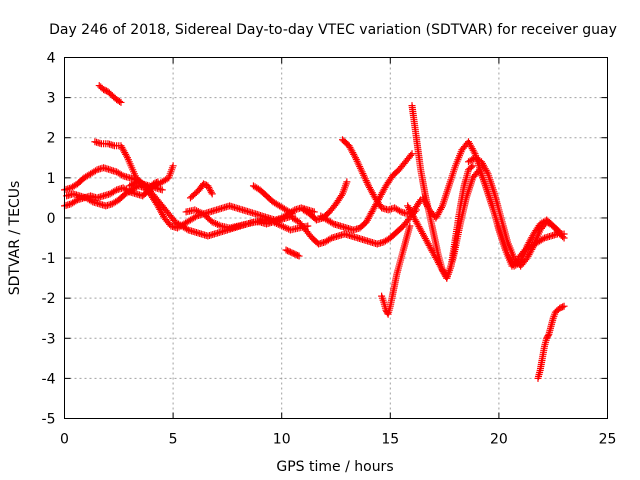  What do you see at coordinates (173, 440) in the screenshot?
I see `x-tick-label: 5` at bounding box center [173, 440].